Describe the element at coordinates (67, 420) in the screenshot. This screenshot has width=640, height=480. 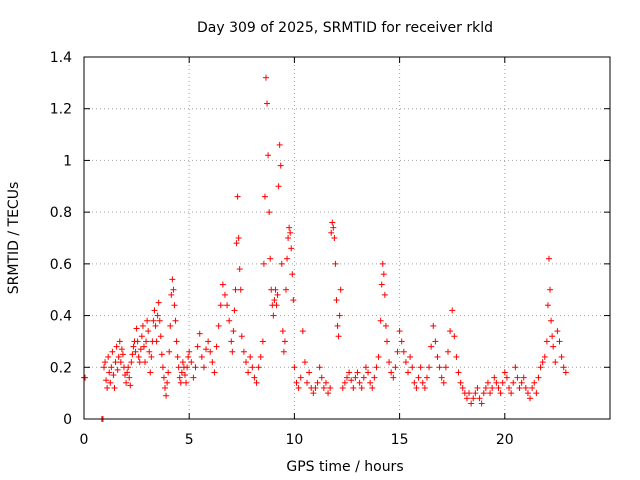
I see `y-tick-label: 0` at that location.